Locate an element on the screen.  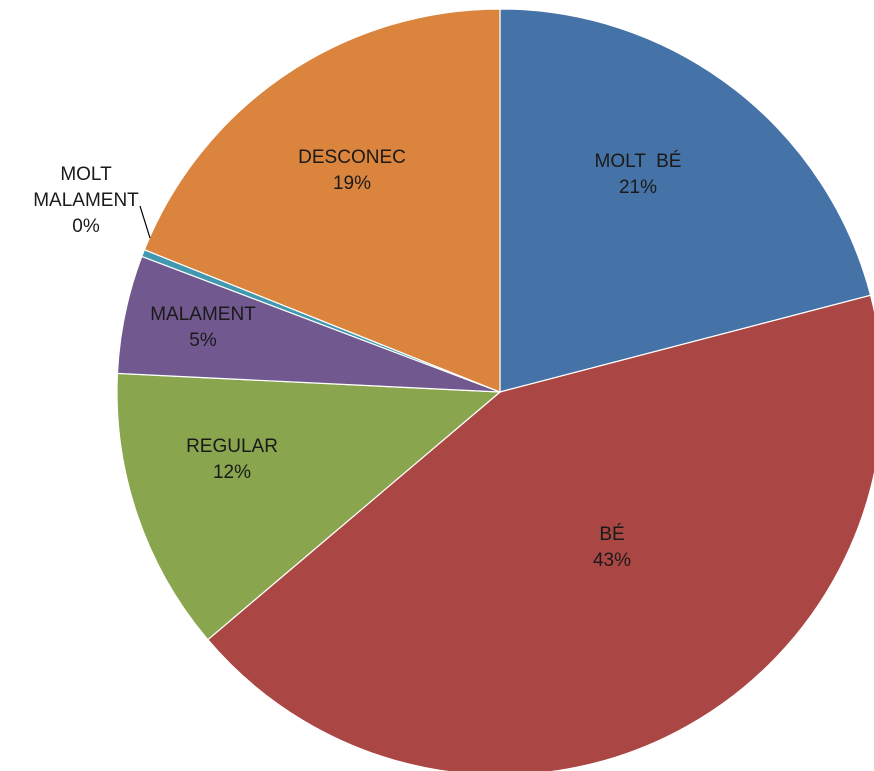
slice-percent-text: 21% is located at coordinates (638, 187).